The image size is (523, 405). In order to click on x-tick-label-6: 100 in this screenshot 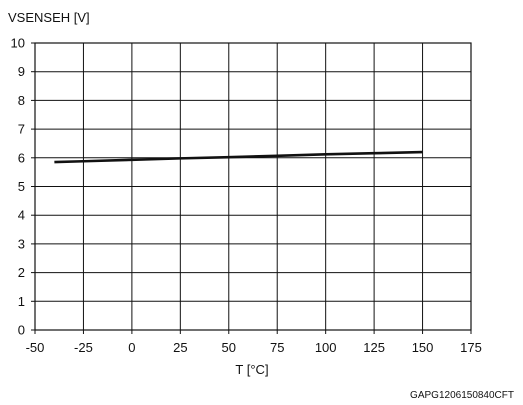, I will do `click(326, 347)`.